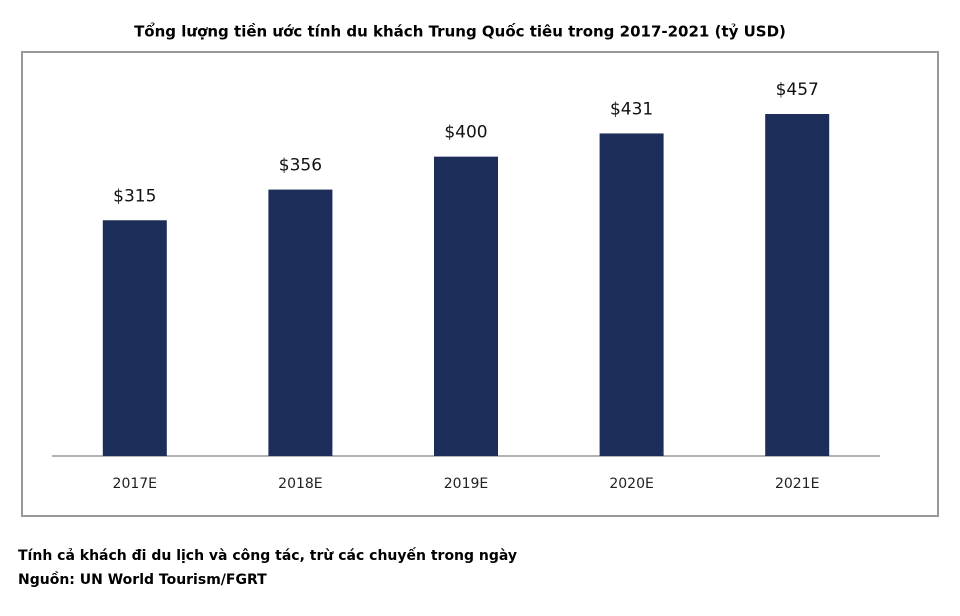 This screenshot has height=616, width=960. I want to click on value-label: $457, so click(797, 90).